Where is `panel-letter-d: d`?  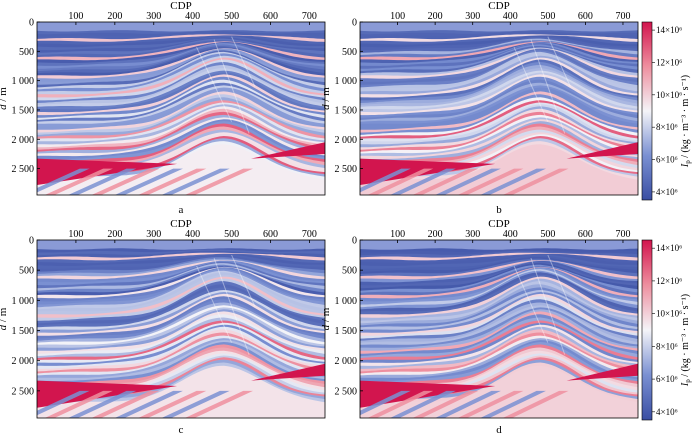
panel-letter-d: d is located at coordinates (499, 430).